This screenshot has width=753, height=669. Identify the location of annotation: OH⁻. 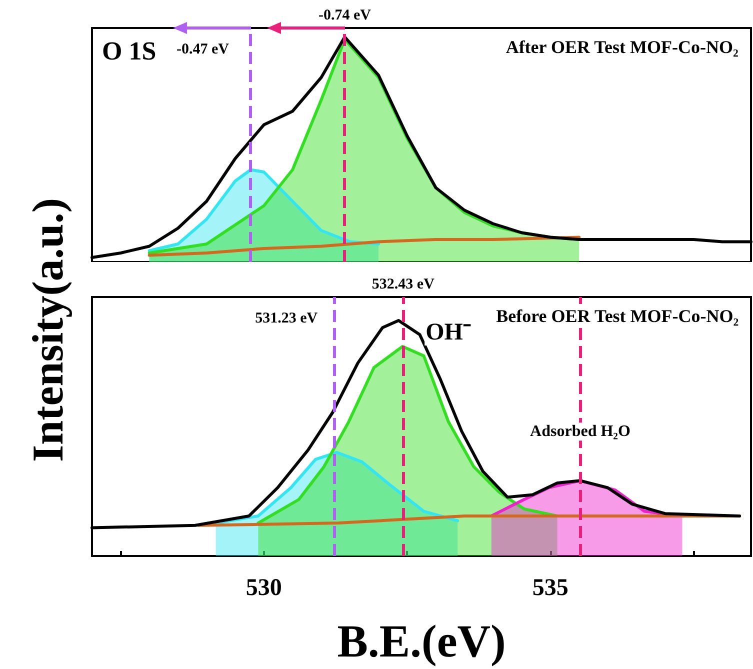
(448, 332).